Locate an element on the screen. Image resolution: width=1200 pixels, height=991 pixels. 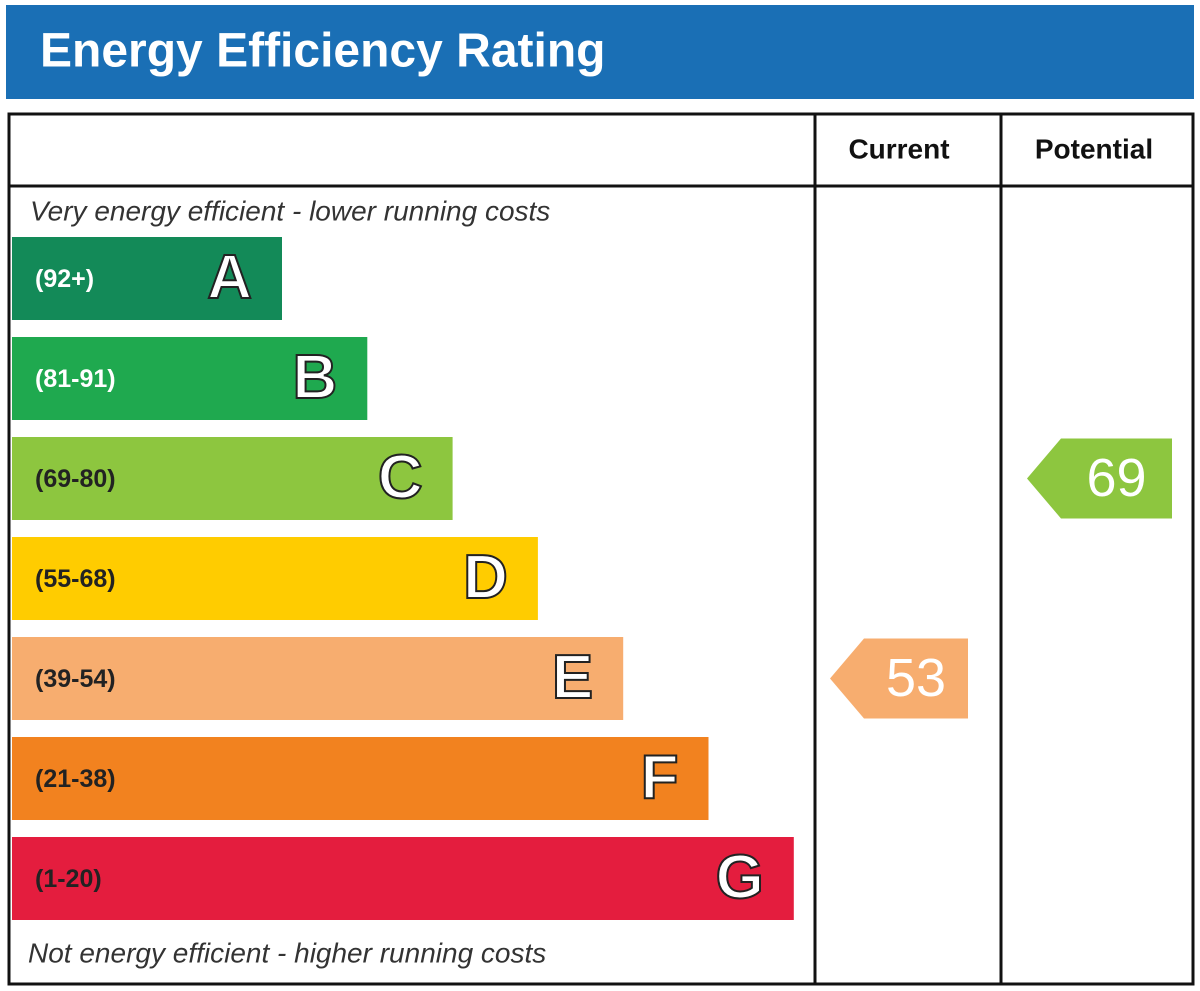
band-range: (92+) is located at coordinates (64, 279).